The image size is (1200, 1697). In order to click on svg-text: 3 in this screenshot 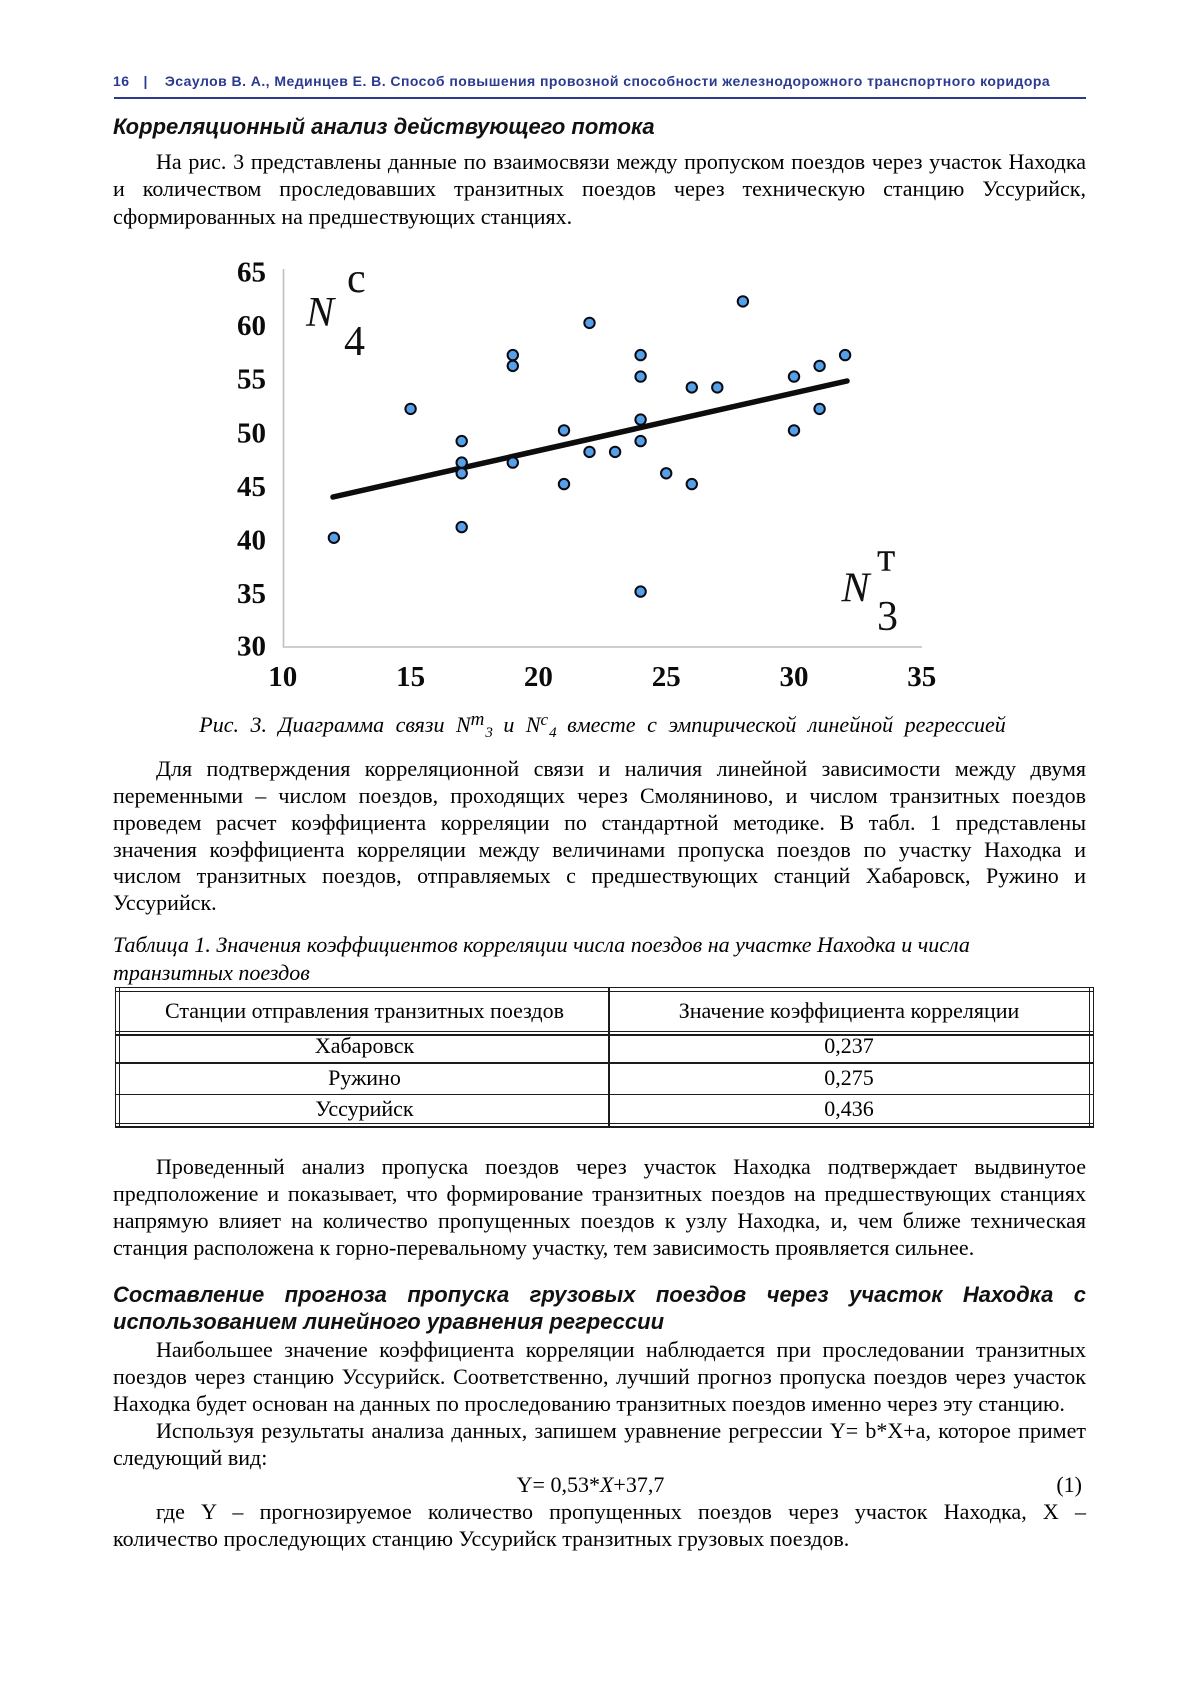, I will do `click(887, 617)`.